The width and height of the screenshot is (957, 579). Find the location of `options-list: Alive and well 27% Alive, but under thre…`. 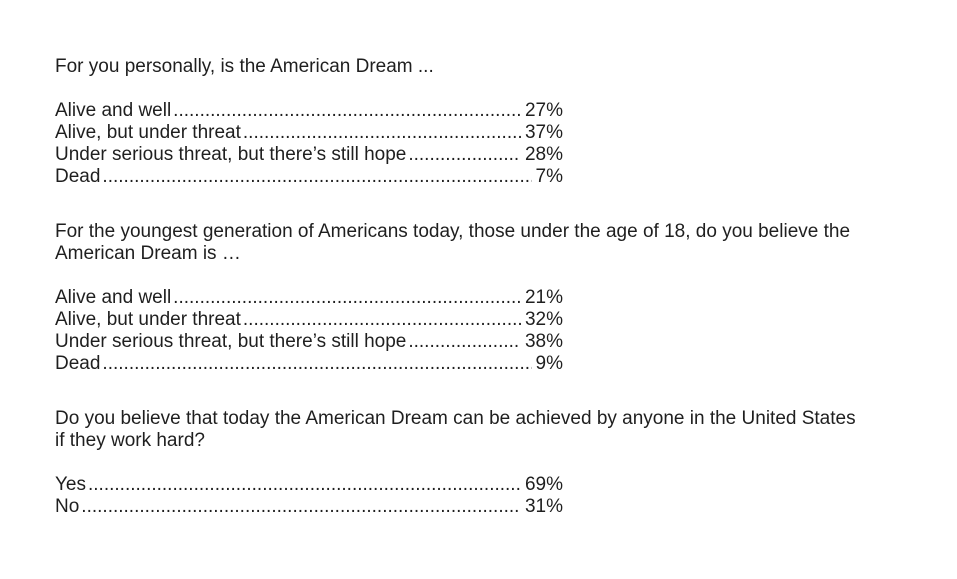

options-list: Alive and well 27% Alive, but under thre… is located at coordinates (309, 144).